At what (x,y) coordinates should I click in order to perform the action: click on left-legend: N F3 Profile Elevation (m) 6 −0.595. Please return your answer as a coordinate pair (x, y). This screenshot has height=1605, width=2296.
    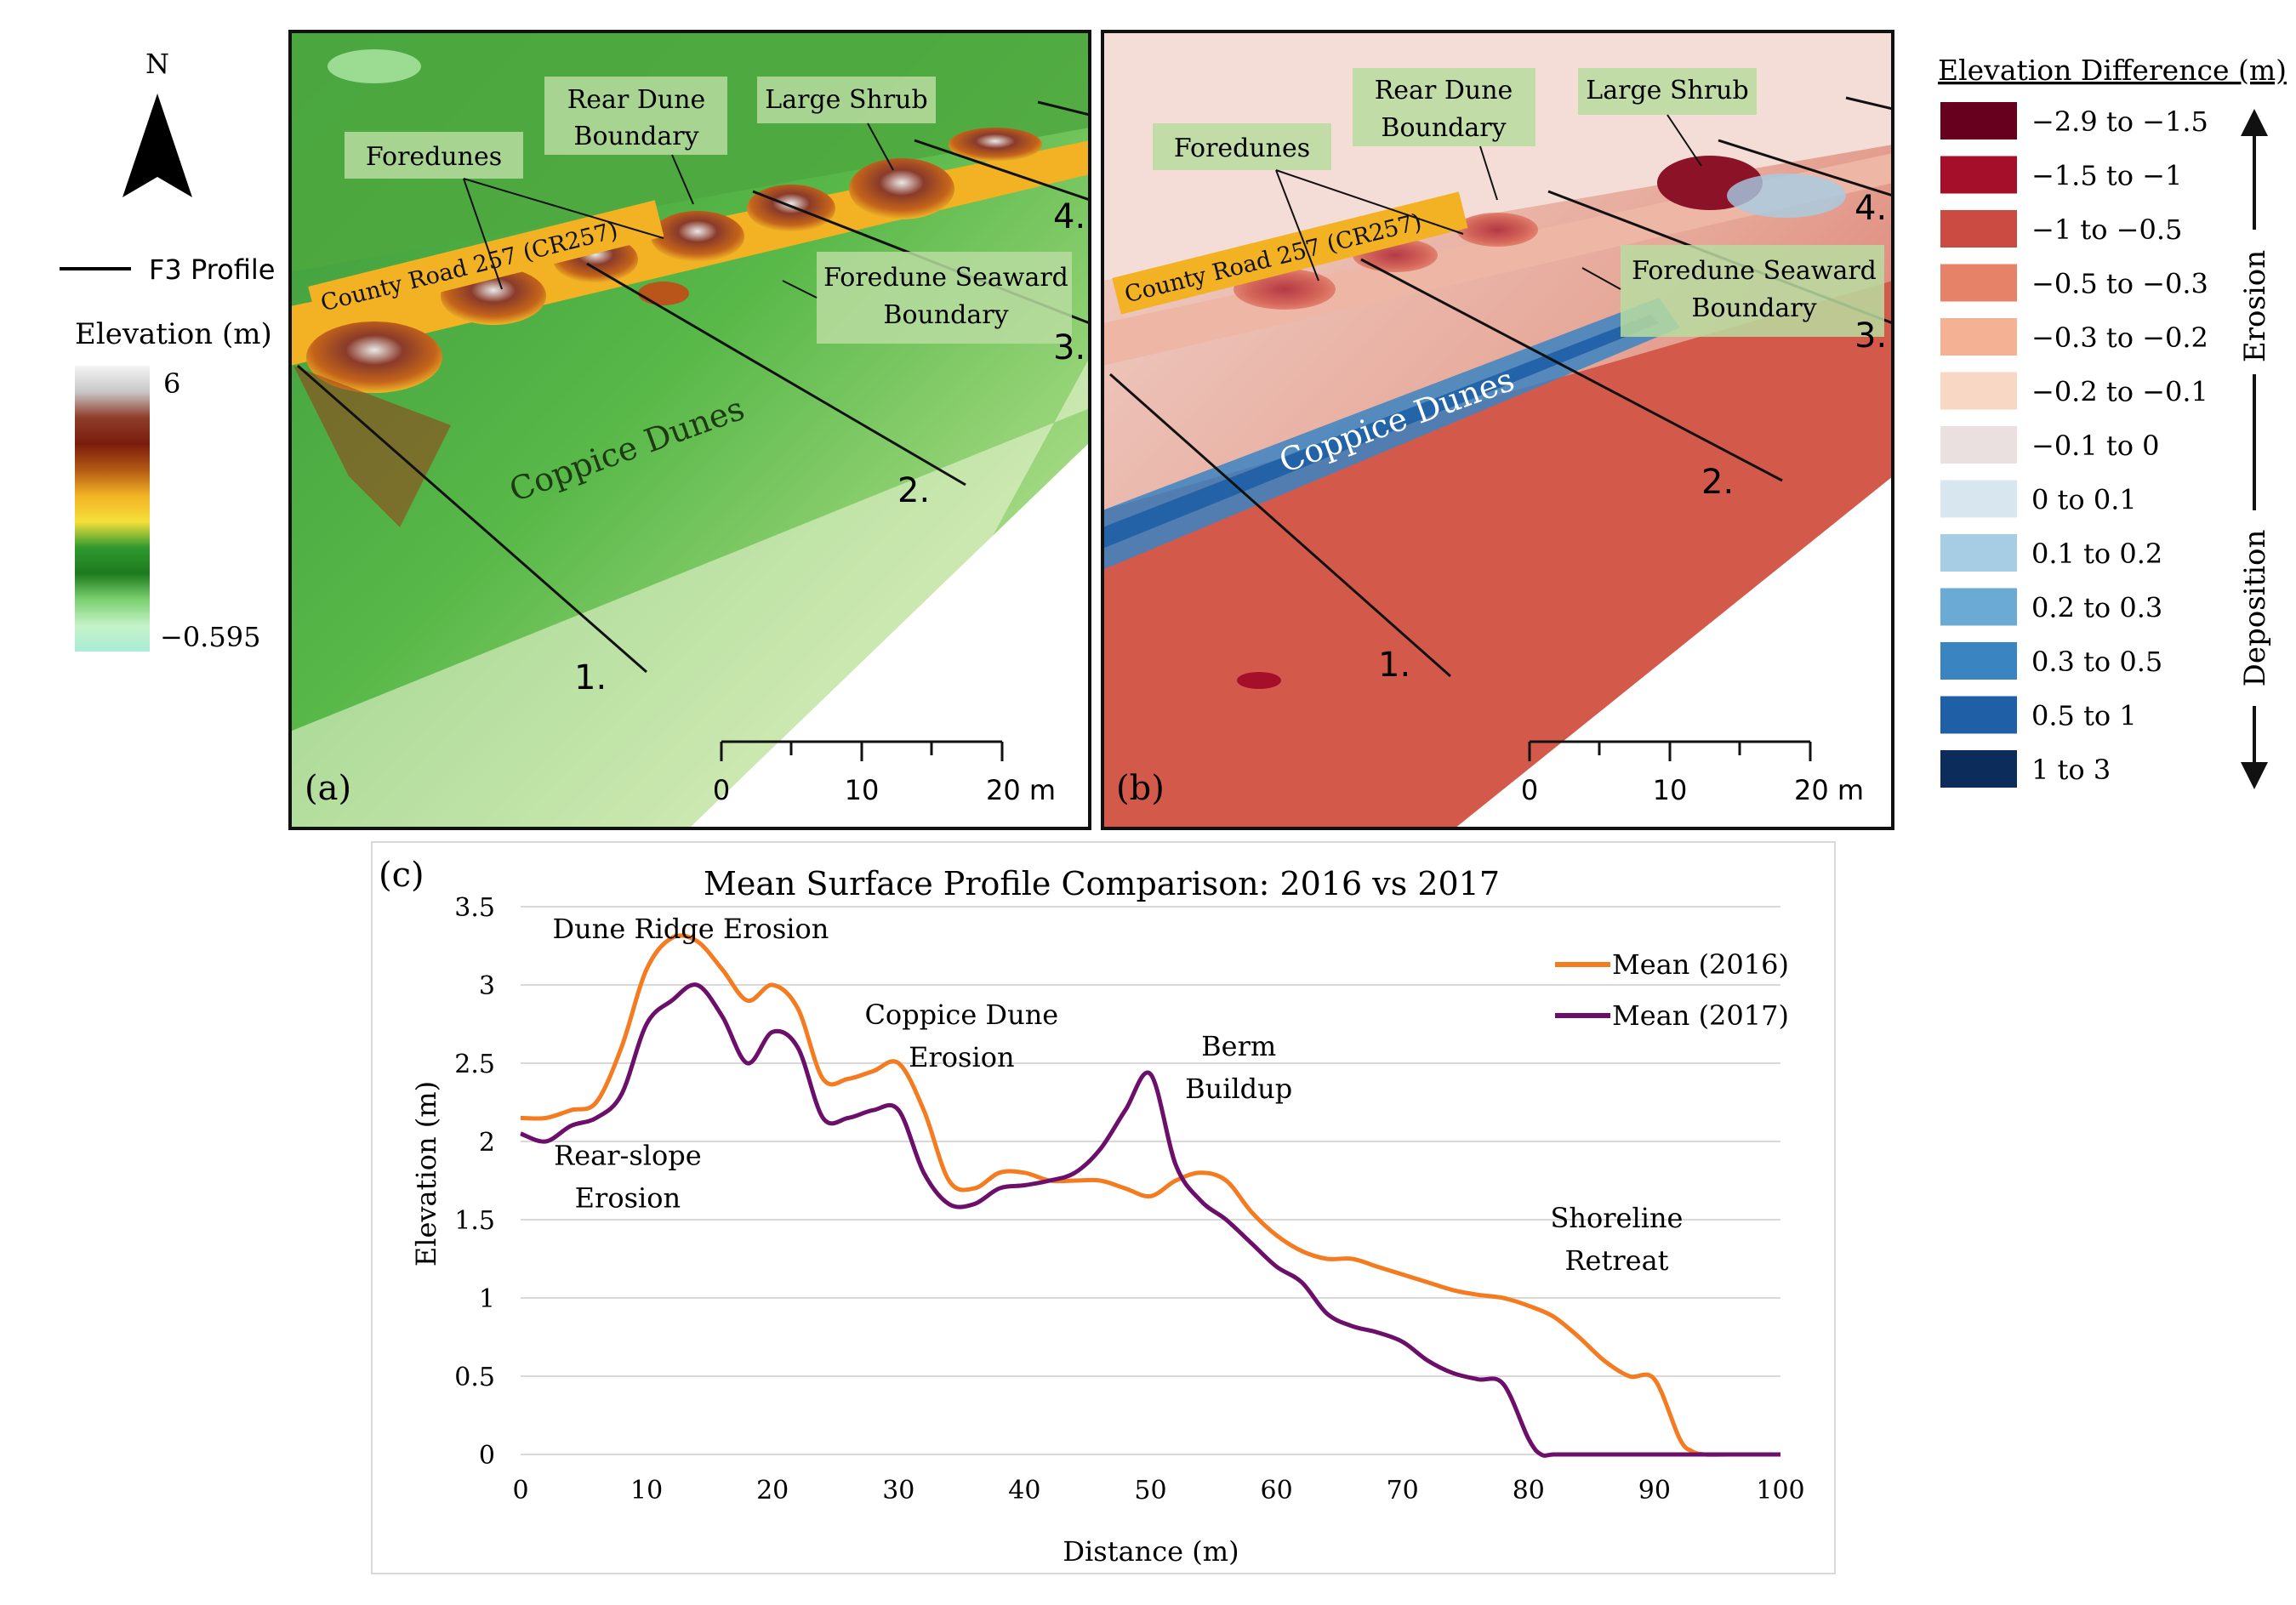
    Looking at the image, I should click on (167, 350).